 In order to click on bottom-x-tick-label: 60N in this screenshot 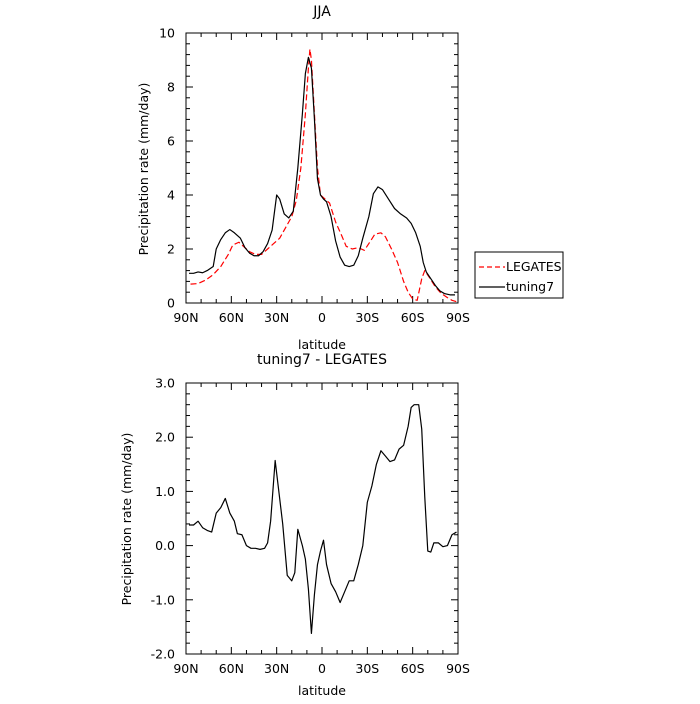, I will do `click(231, 668)`.